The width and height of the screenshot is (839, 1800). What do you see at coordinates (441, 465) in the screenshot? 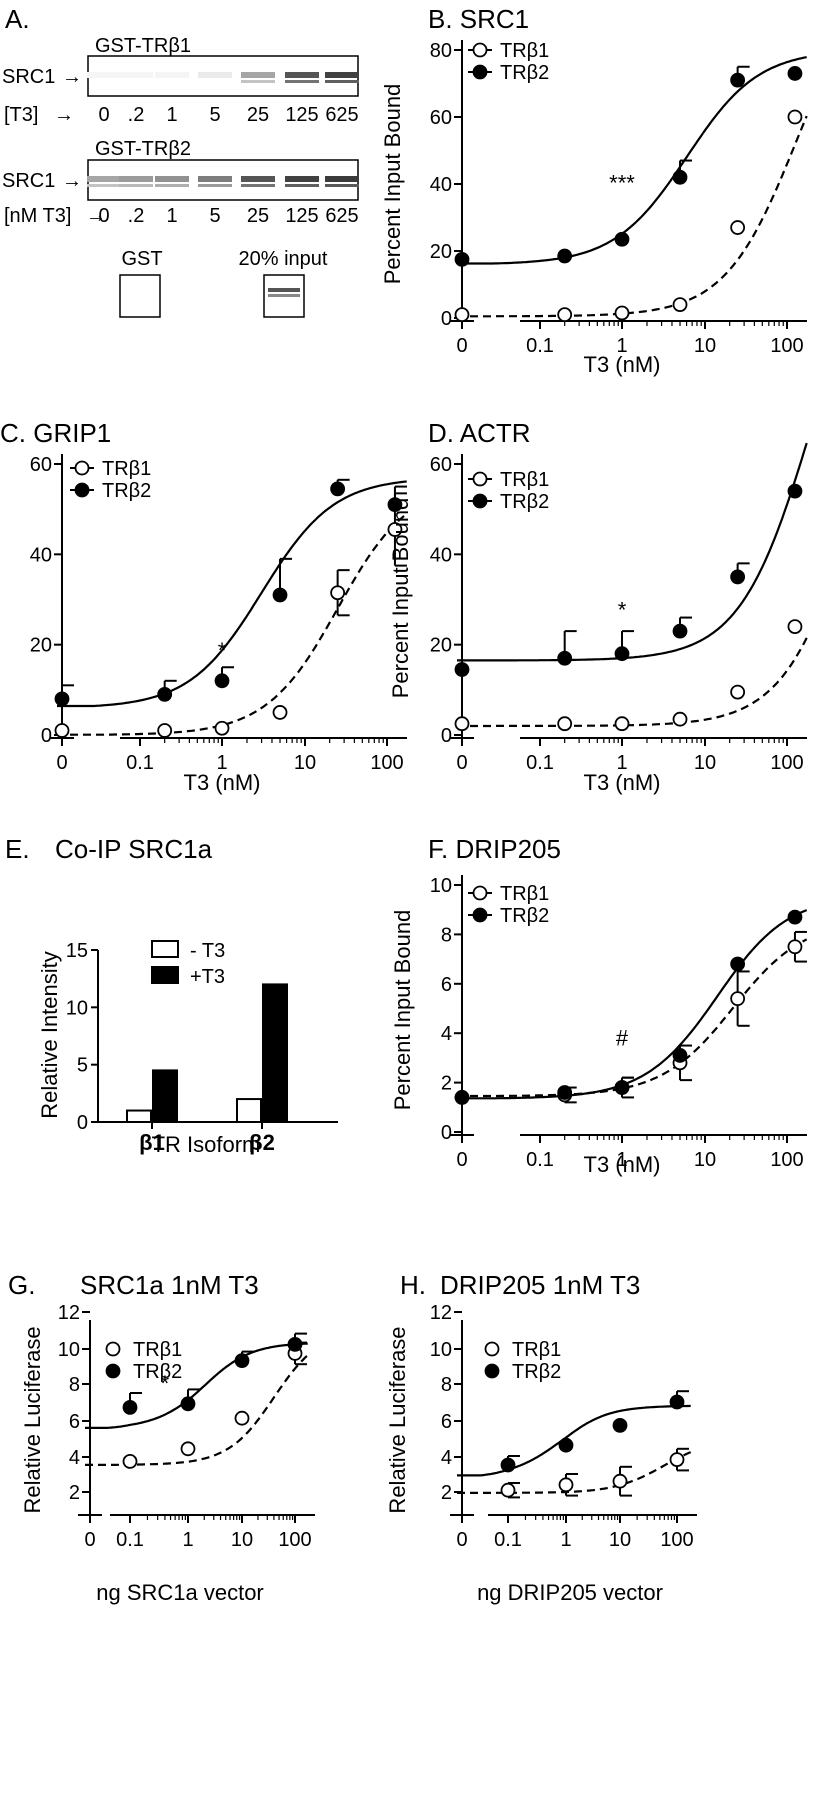
I see `y-tick-label: 60` at bounding box center [441, 465].